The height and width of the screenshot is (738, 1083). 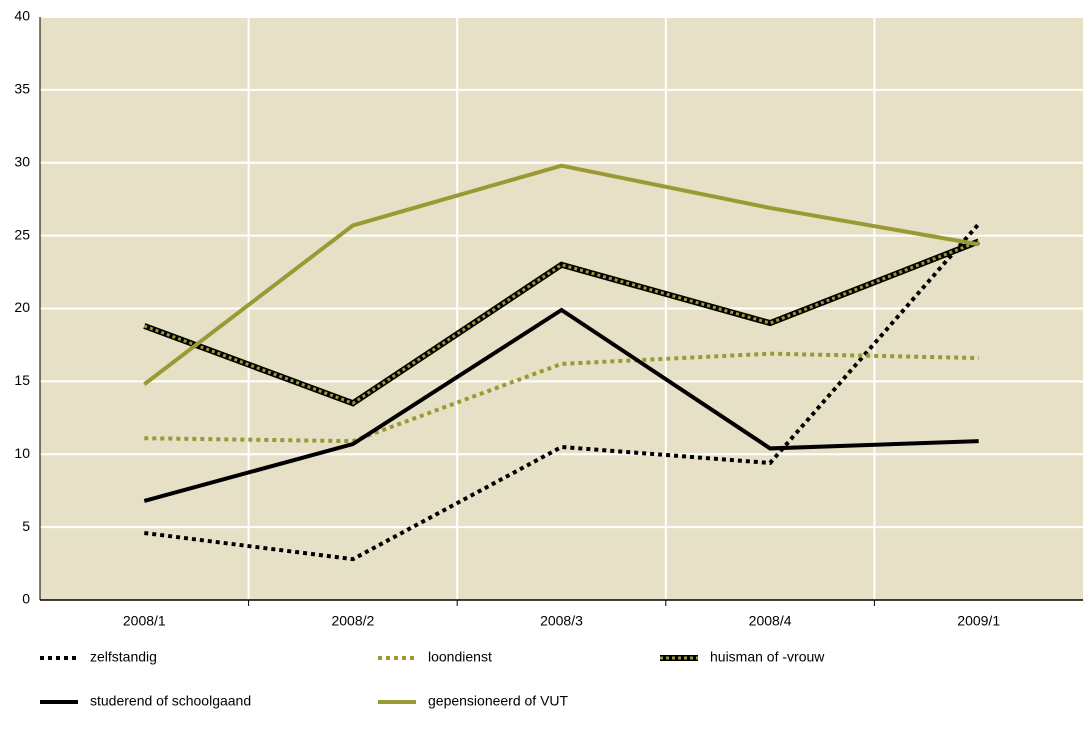 I want to click on y-tick-label: 40, so click(x=22, y=16).